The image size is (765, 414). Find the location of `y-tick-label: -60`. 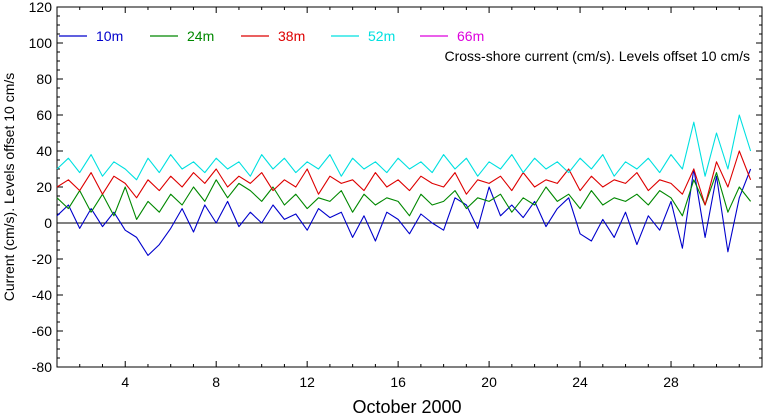

y-tick-label: -60 is located at coordinates (42, 331).